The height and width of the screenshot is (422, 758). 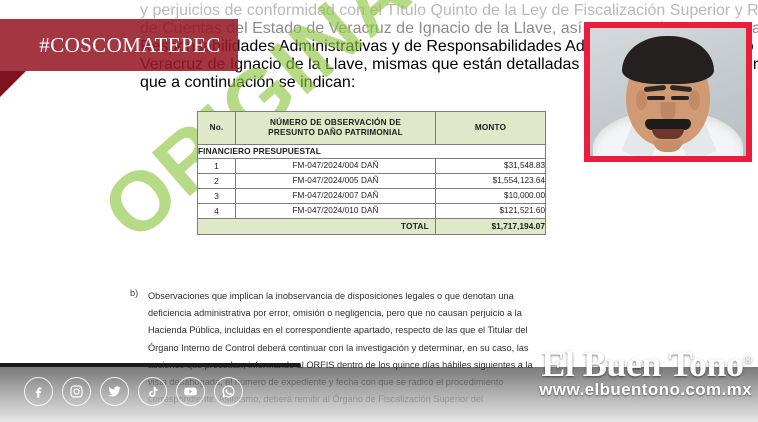 I want to click on instagram-icon, so click(x=76, y=391).